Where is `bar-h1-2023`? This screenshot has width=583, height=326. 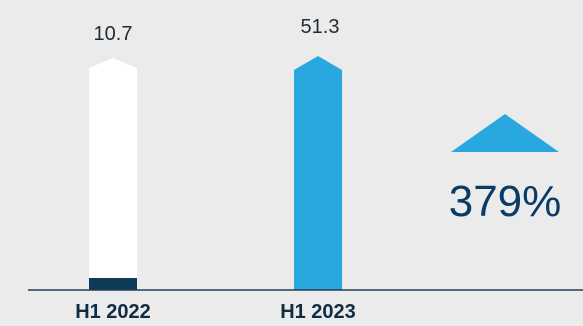 bar-h1-2023 is located at coordinates (318, 173).